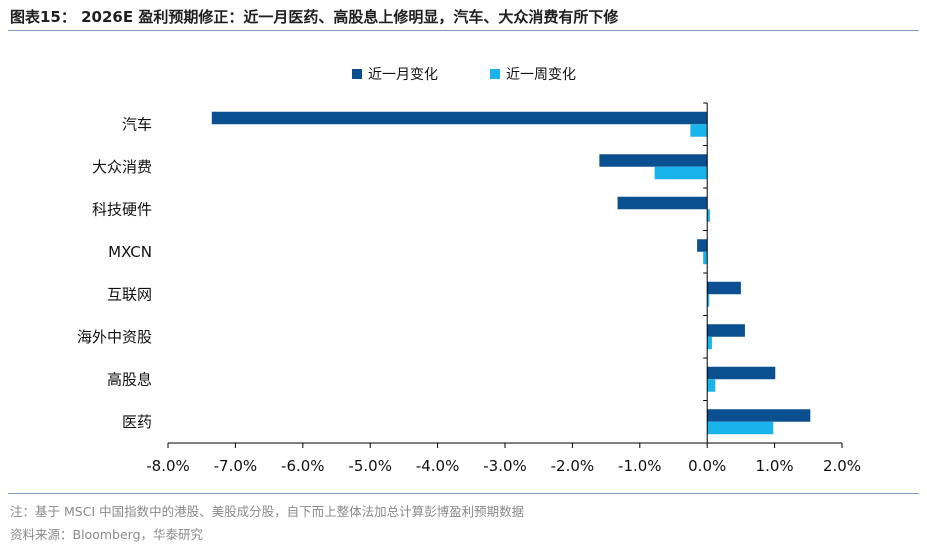 The height and width of the screenshot is (547, 927). Describe the element at coordinates (236, 466) in the screenshot. I see `x-tick-label: -7.0%` at that location.